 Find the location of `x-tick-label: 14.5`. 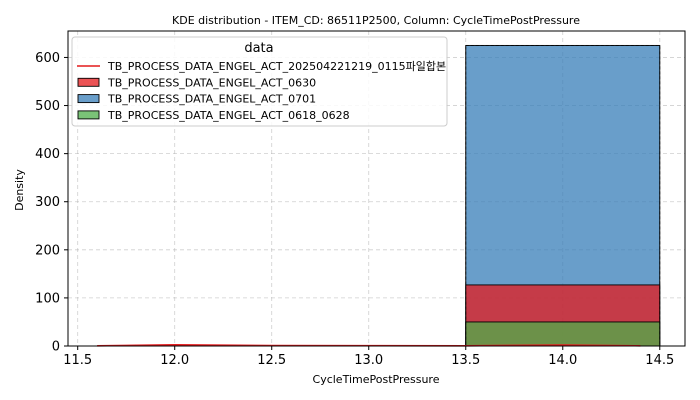

x-tick-label: 14.5 is located at coordinates (659, 360).